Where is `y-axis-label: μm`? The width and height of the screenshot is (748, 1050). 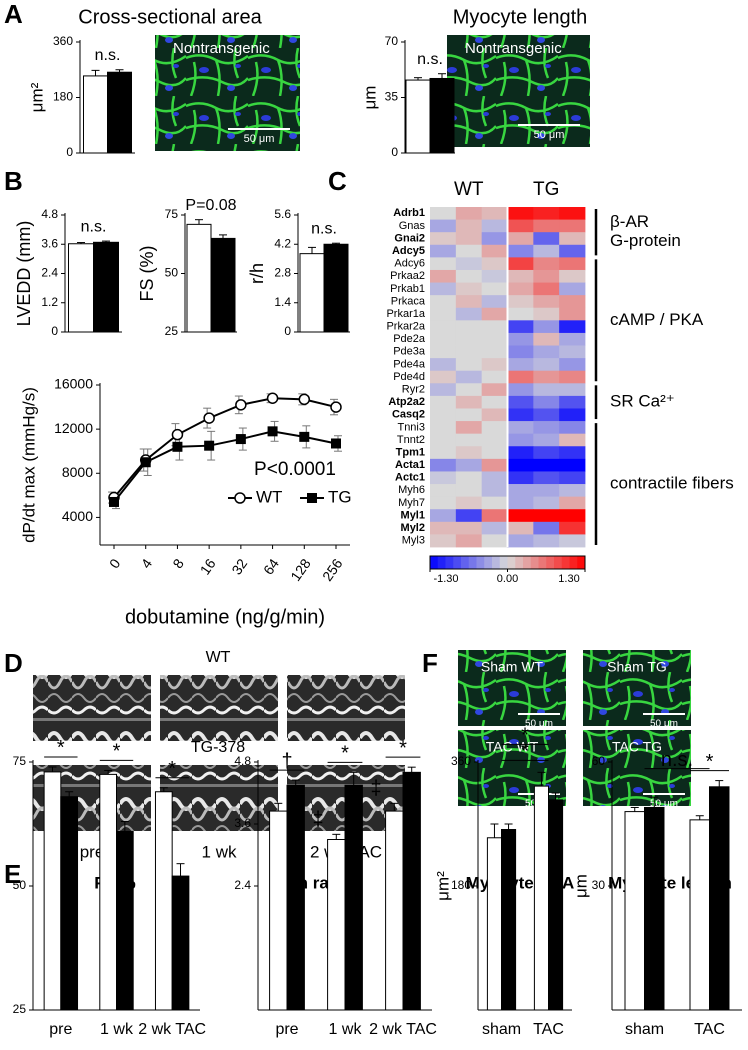 y-axis-label: μm is located at coordinates (580, 886).